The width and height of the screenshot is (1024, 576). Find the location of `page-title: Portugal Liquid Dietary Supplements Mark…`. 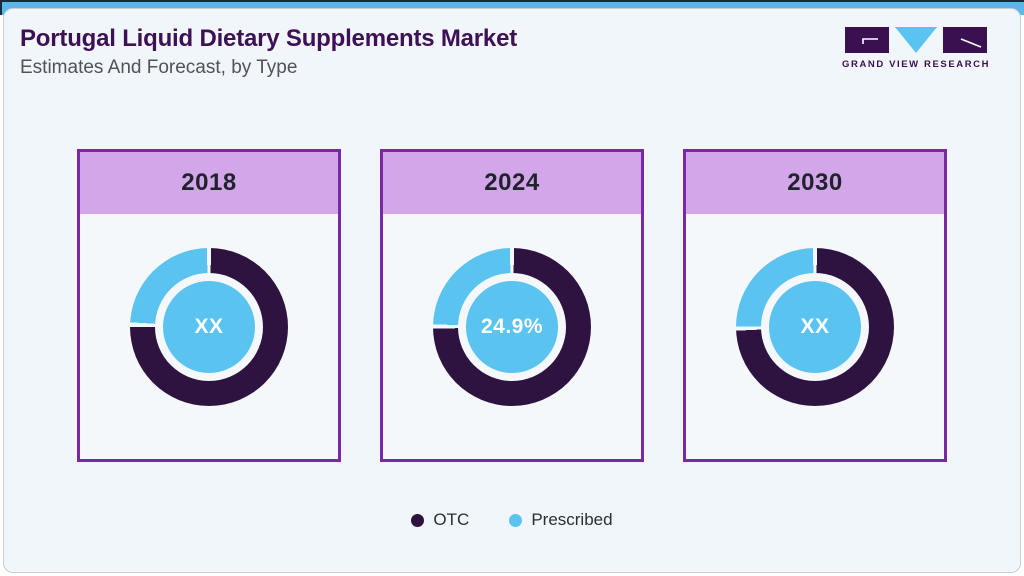

page-title: Portugal Liquid Dietary Supplements Mark… is located at coordinates (269, 38).